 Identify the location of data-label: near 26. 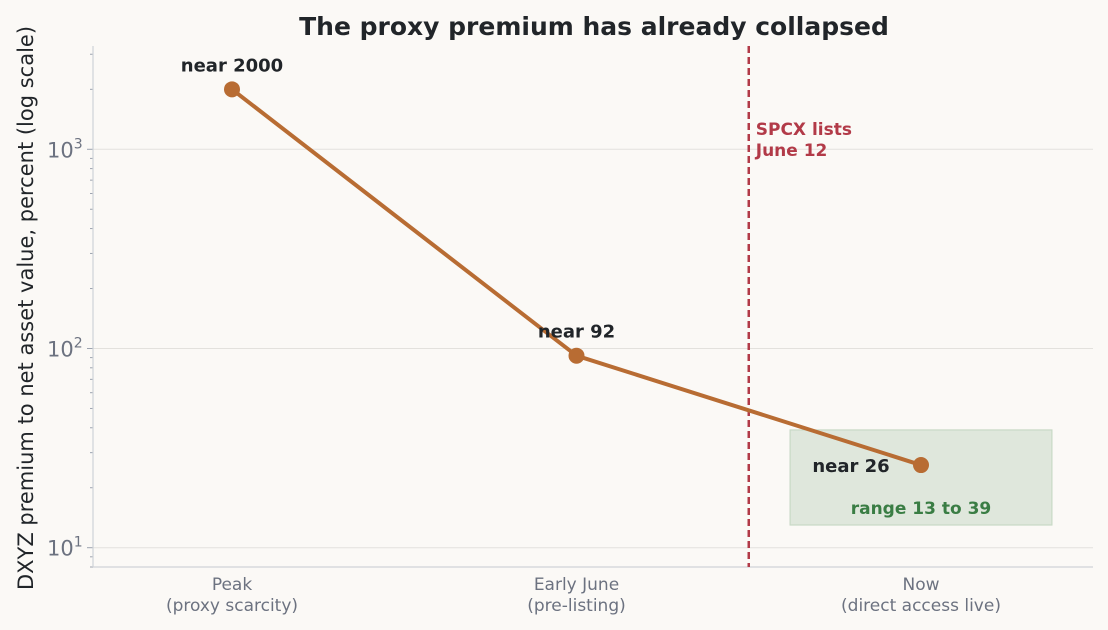
(850, 466).